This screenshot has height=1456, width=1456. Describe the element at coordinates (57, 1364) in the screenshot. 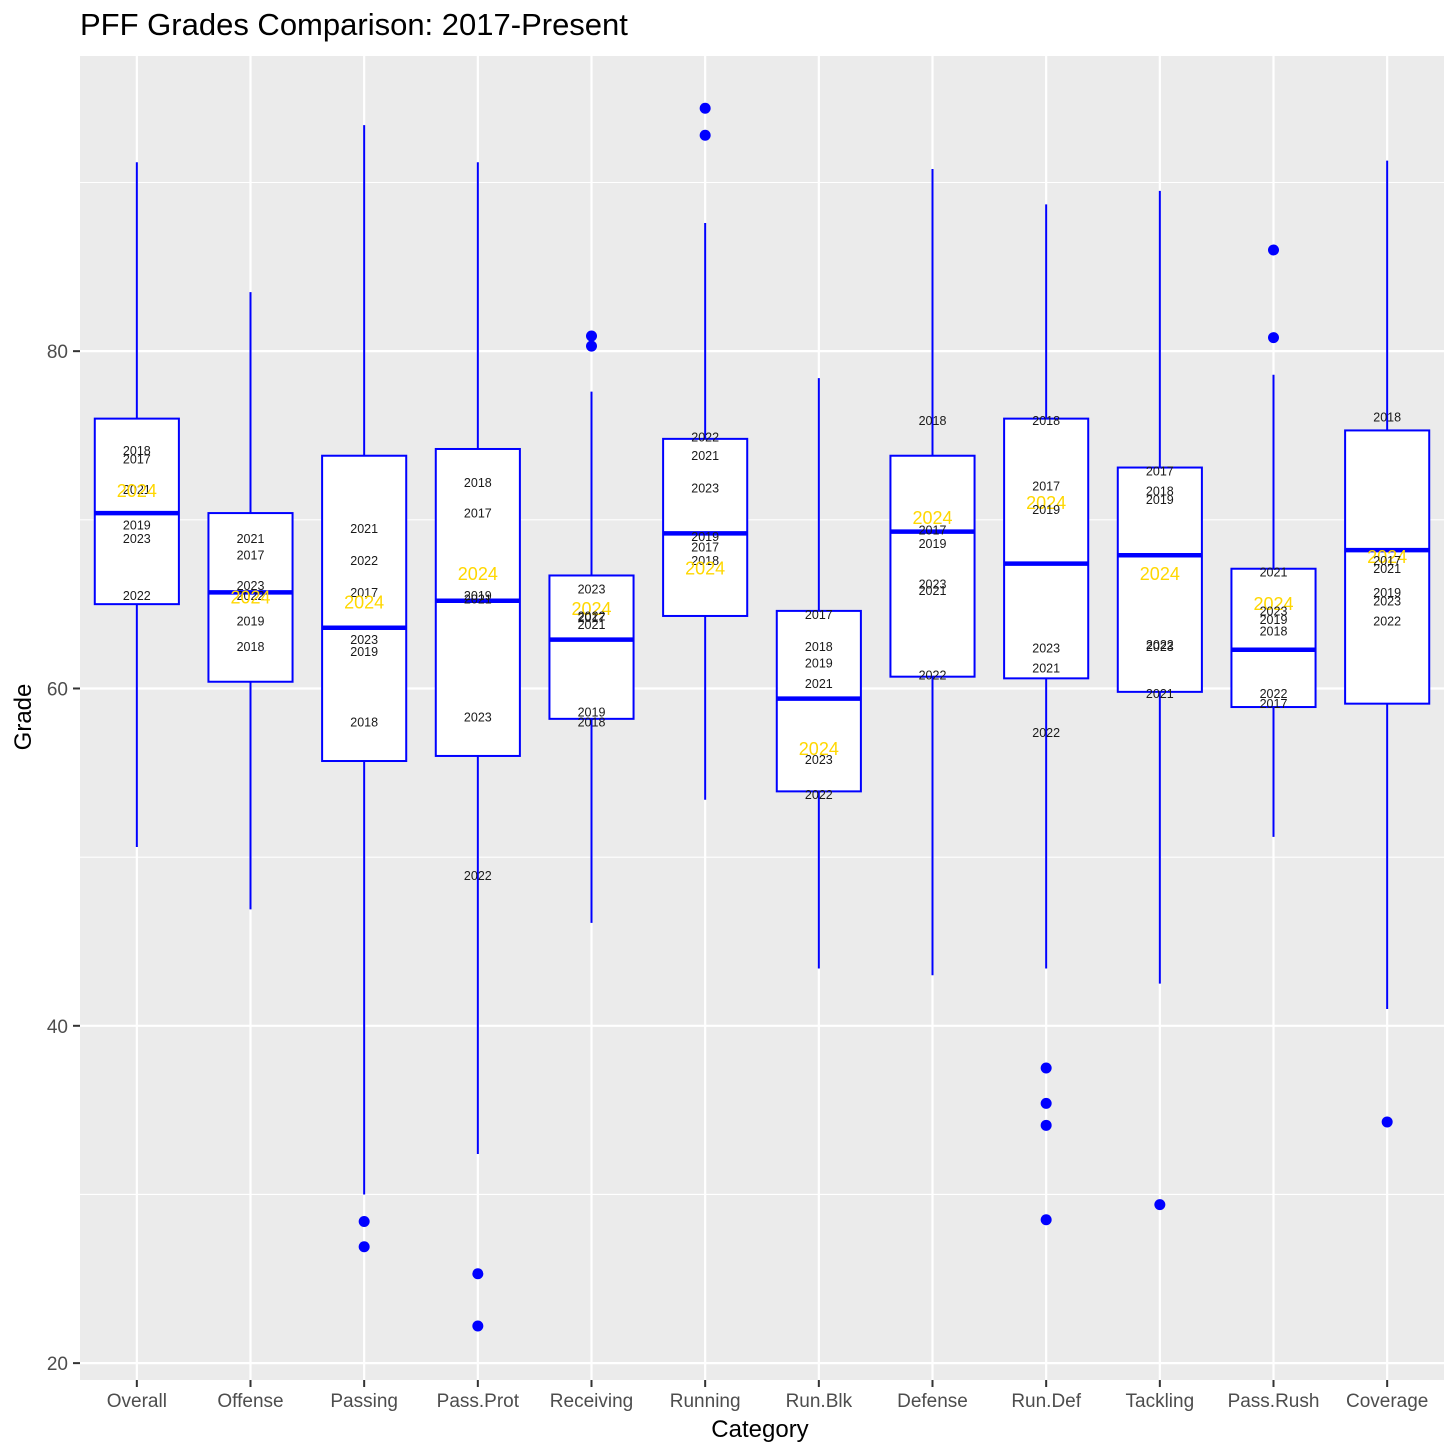

I see `y-tick-label: 20` at that location.